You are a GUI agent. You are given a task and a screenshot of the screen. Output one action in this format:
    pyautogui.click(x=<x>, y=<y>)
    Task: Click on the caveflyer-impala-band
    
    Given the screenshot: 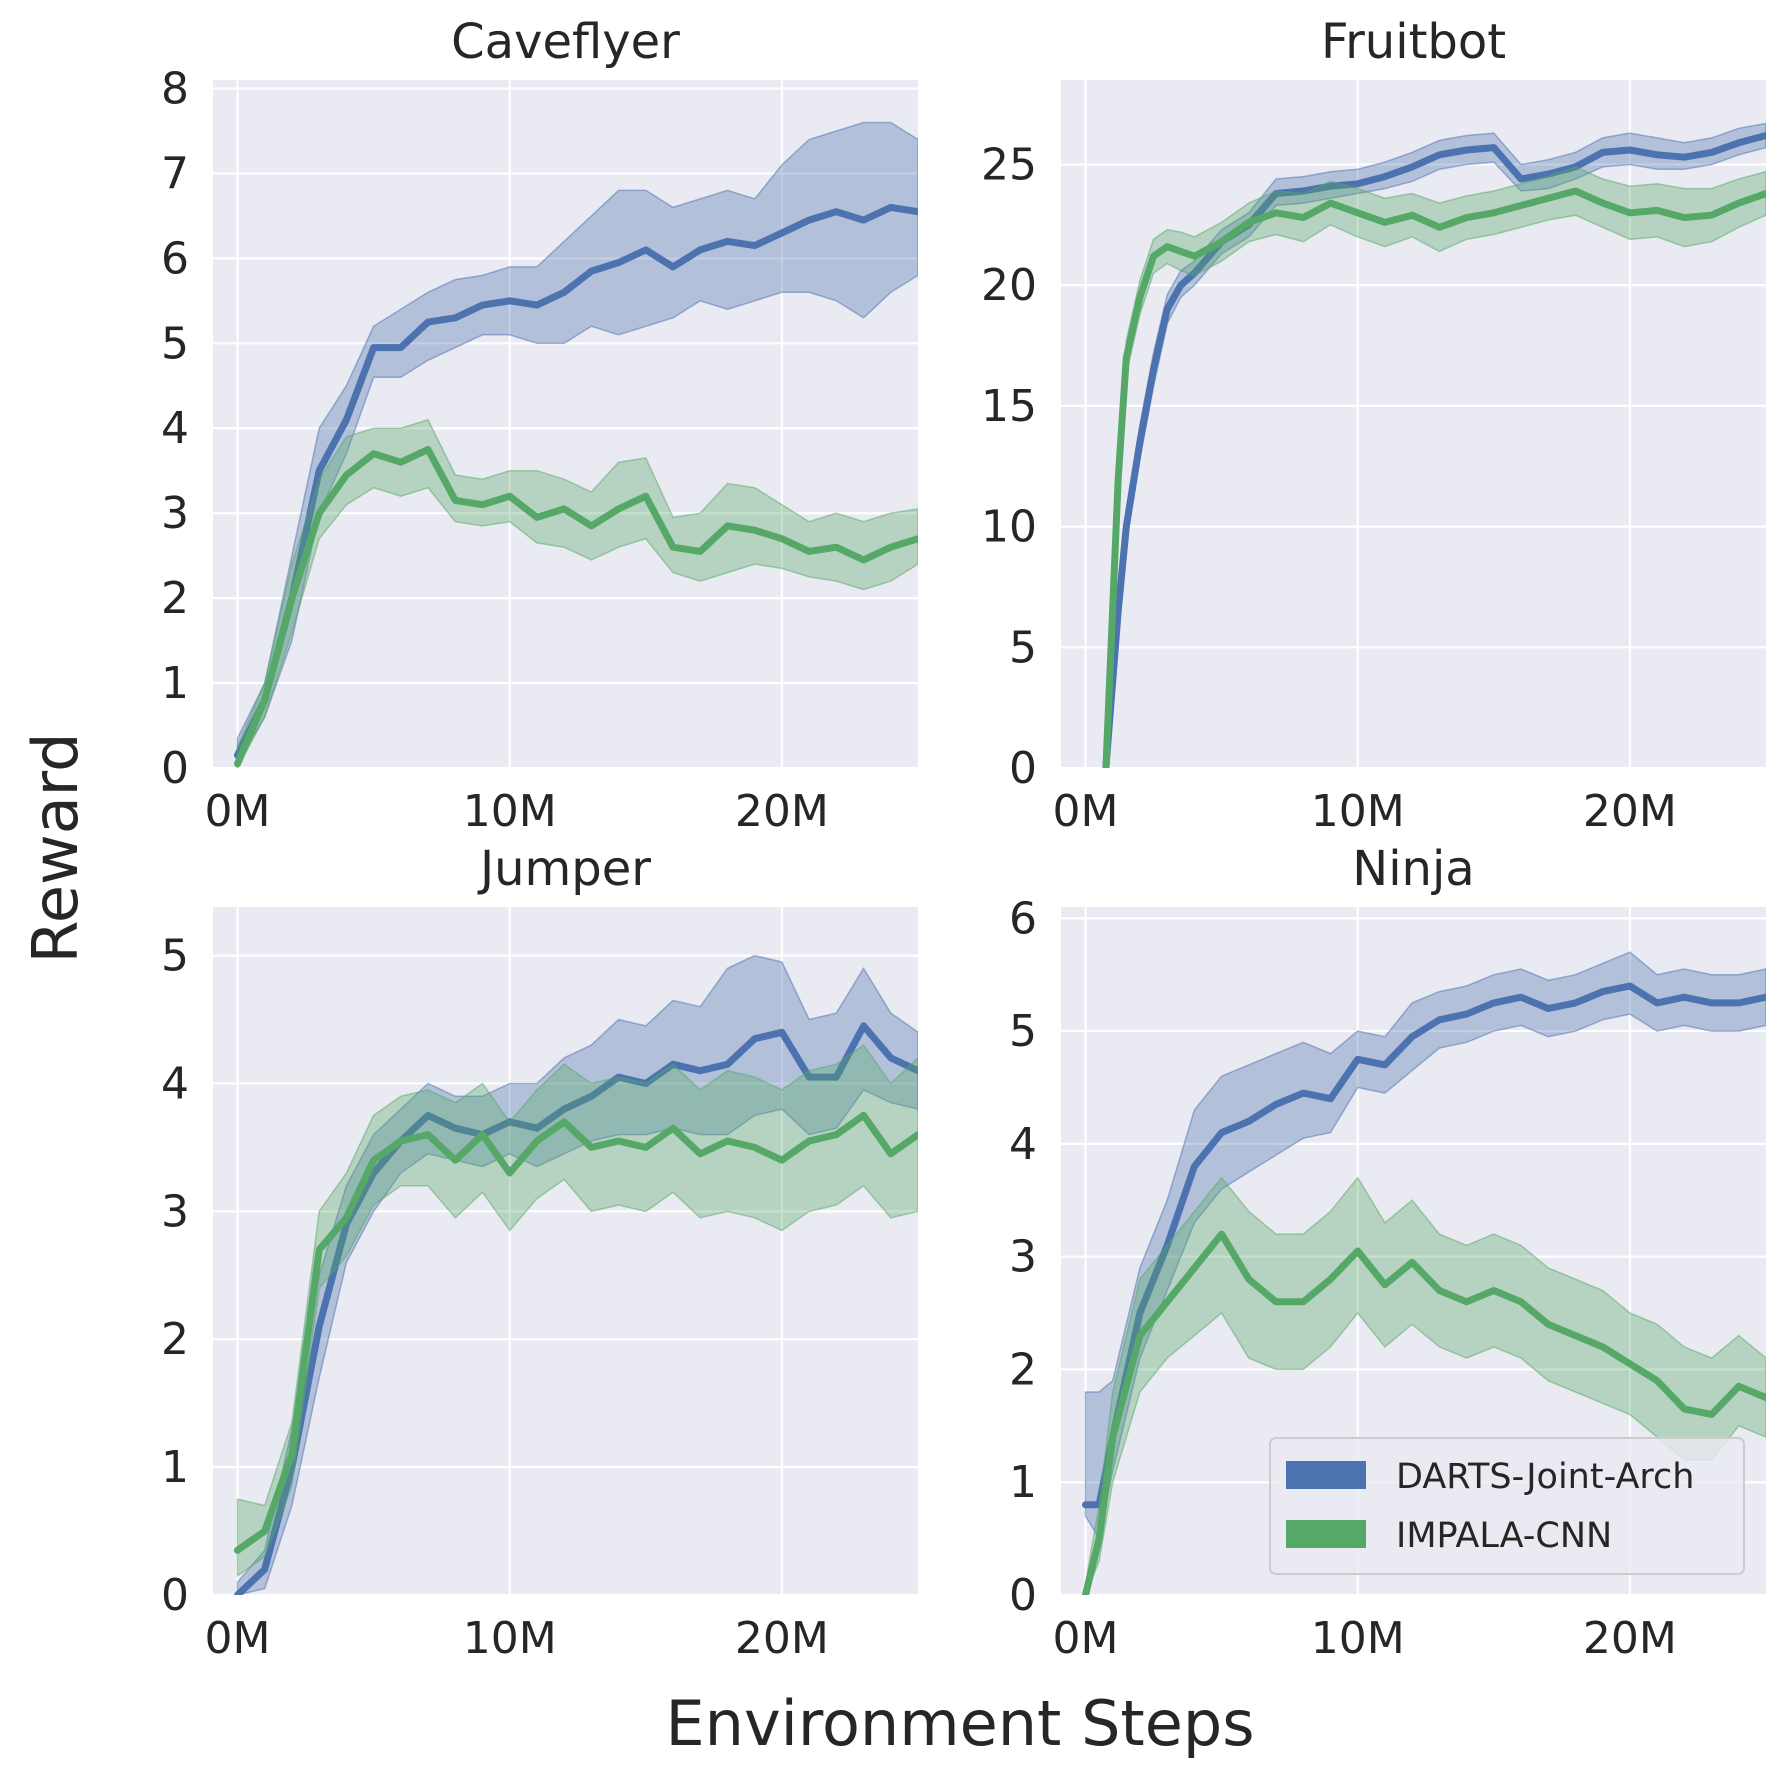 What is the action you would take?
    pyautogui.click(x=577, y=593)
    